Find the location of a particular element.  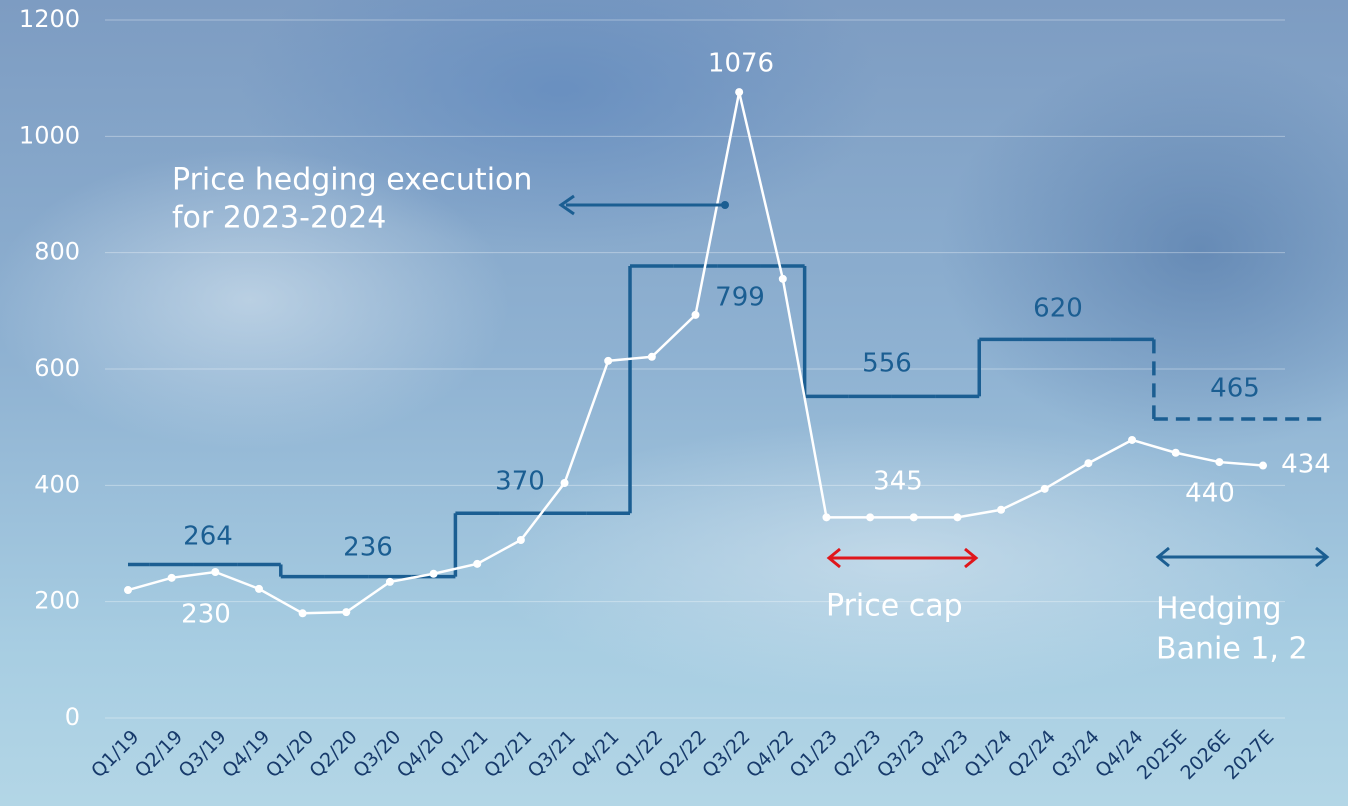

annotation: Hedging is located at coordinates (1219, 609).